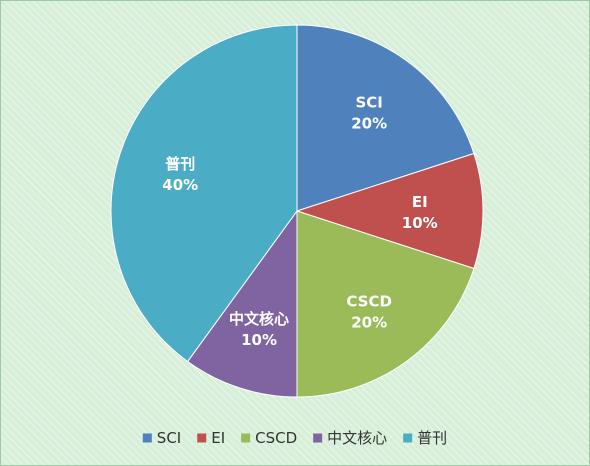 This screenshot has height=466, width=590. I want to click on pie-slice-sci, so click(385, 118).